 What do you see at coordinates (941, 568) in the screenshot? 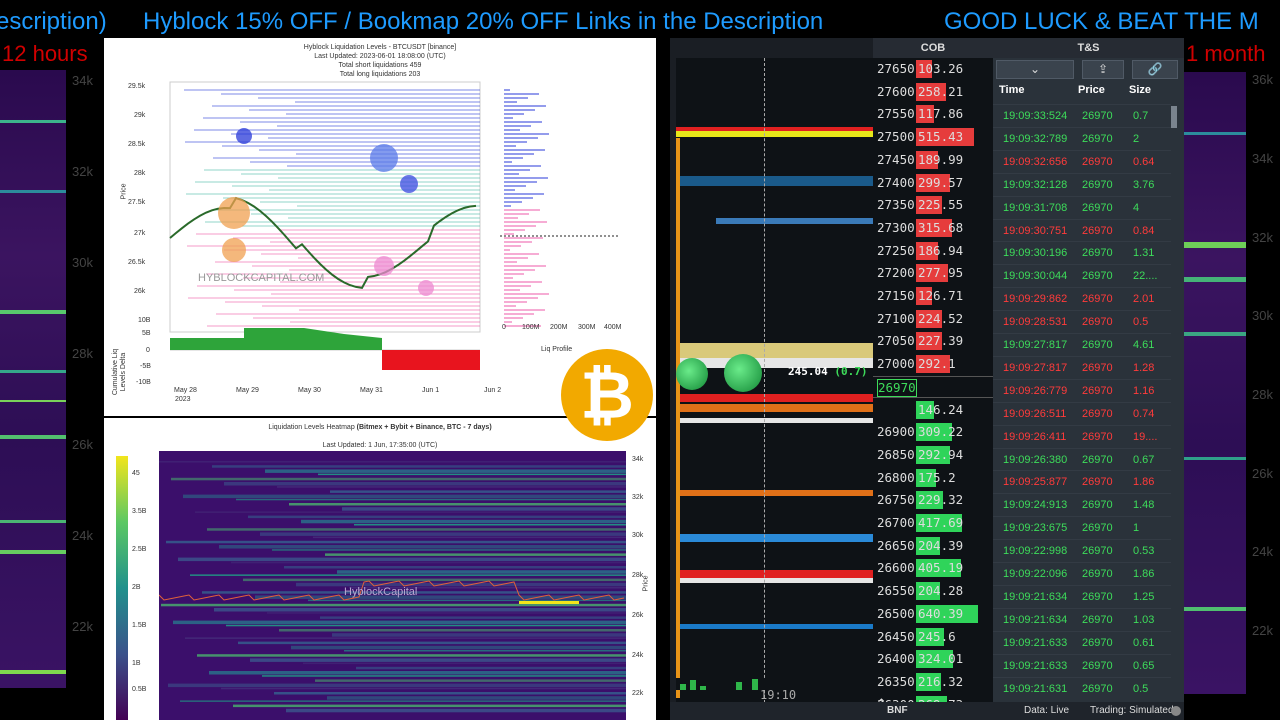
I see `cob-size: 405.19` at bounding box center [941, 568].